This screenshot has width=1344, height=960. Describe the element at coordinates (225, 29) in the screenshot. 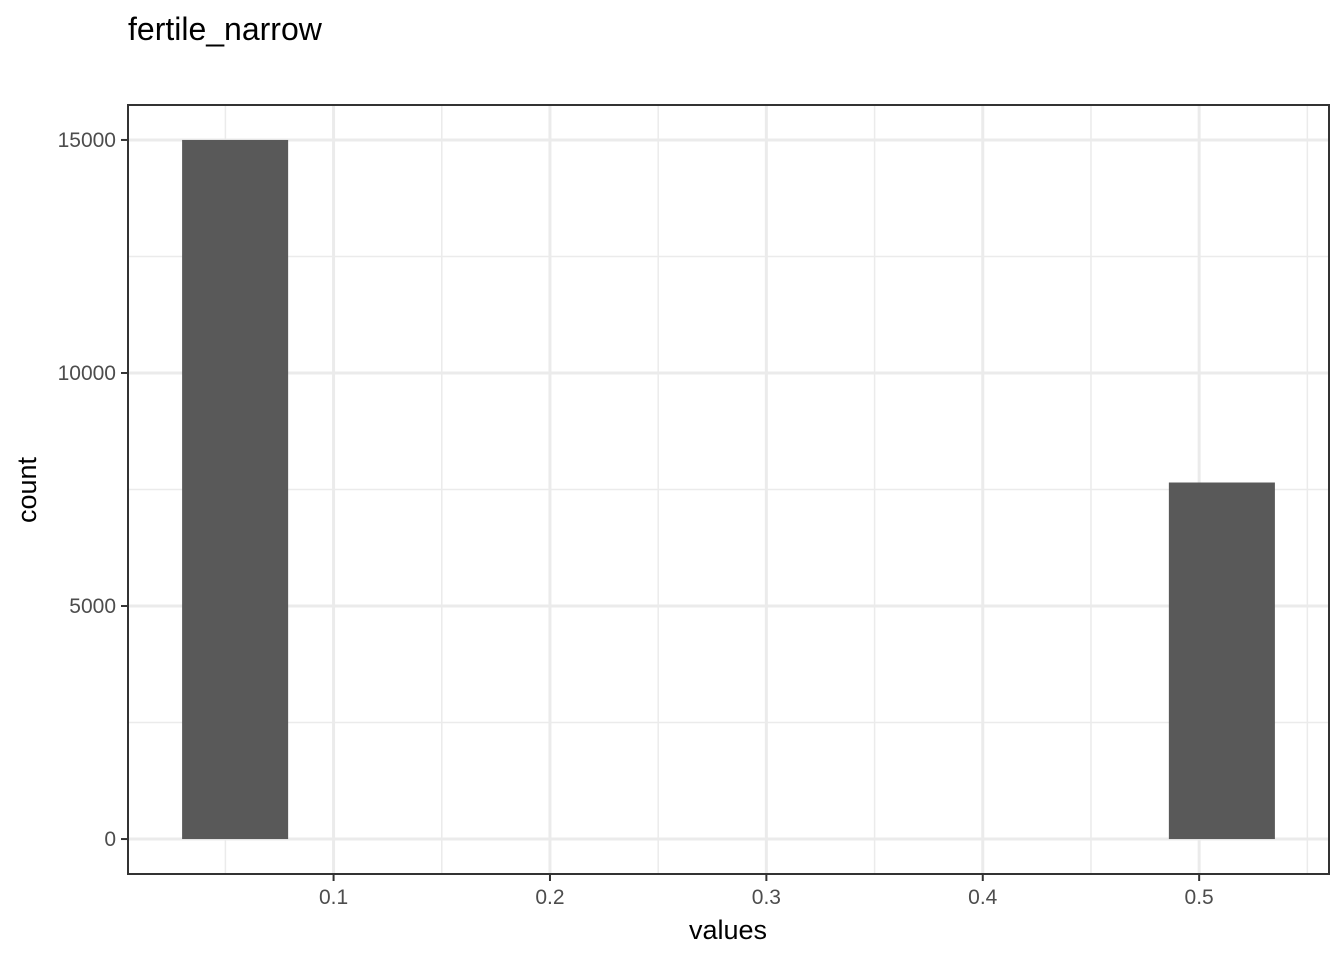

I see `chart-title: fertile_narrow` at that location.